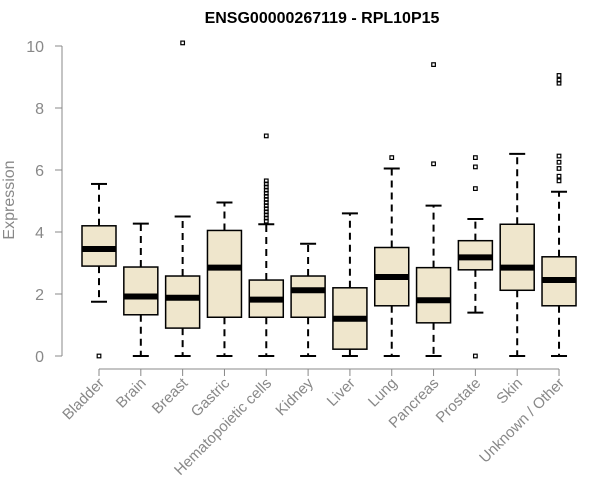 The height and width of the screenshot is (500, 600). What do you see at coordinates (350, 284) in the screenshot?
I see `box-liver` at bounding box center [350, 284].